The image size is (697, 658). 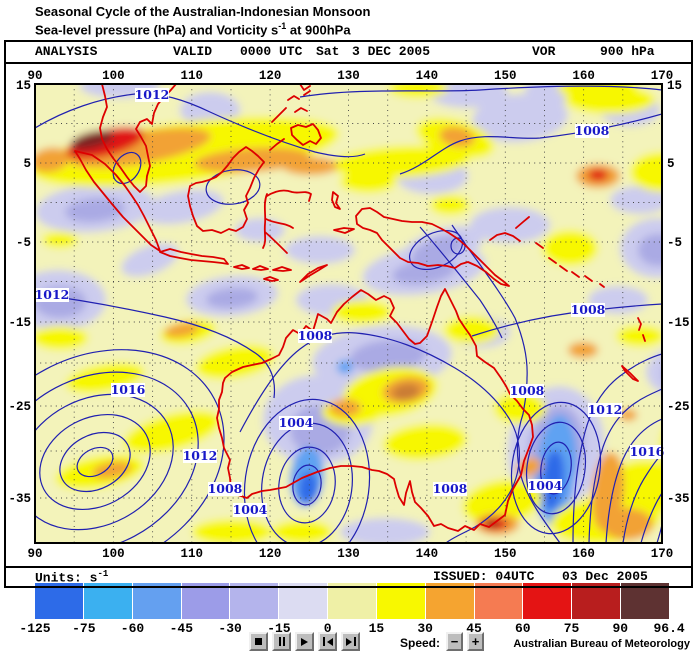 I want to click on speed-increase-button: +, so click(x=475, y=641).